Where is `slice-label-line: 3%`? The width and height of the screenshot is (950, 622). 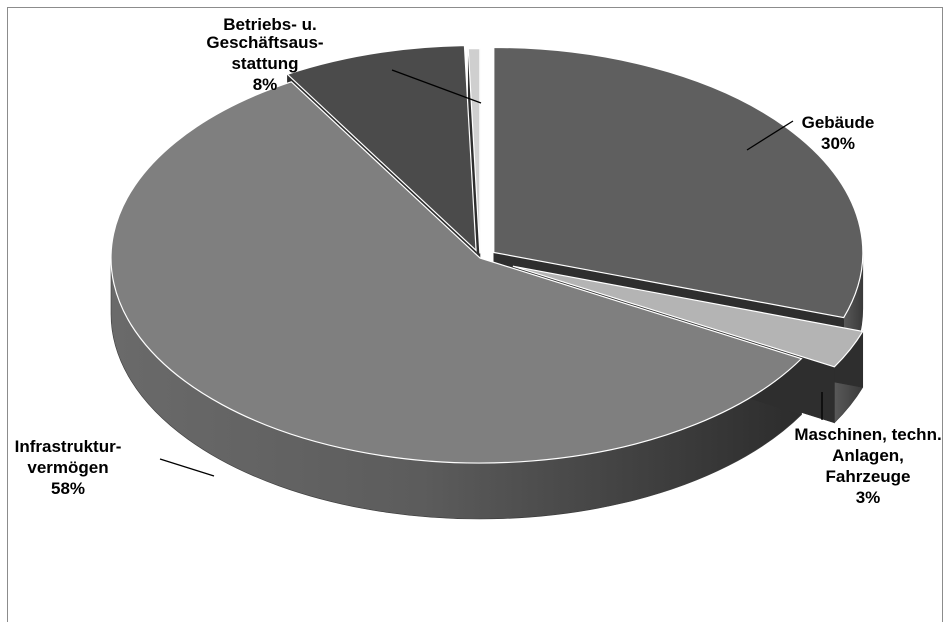 slice-label-line: 3% is located at coordinates (868, 497).